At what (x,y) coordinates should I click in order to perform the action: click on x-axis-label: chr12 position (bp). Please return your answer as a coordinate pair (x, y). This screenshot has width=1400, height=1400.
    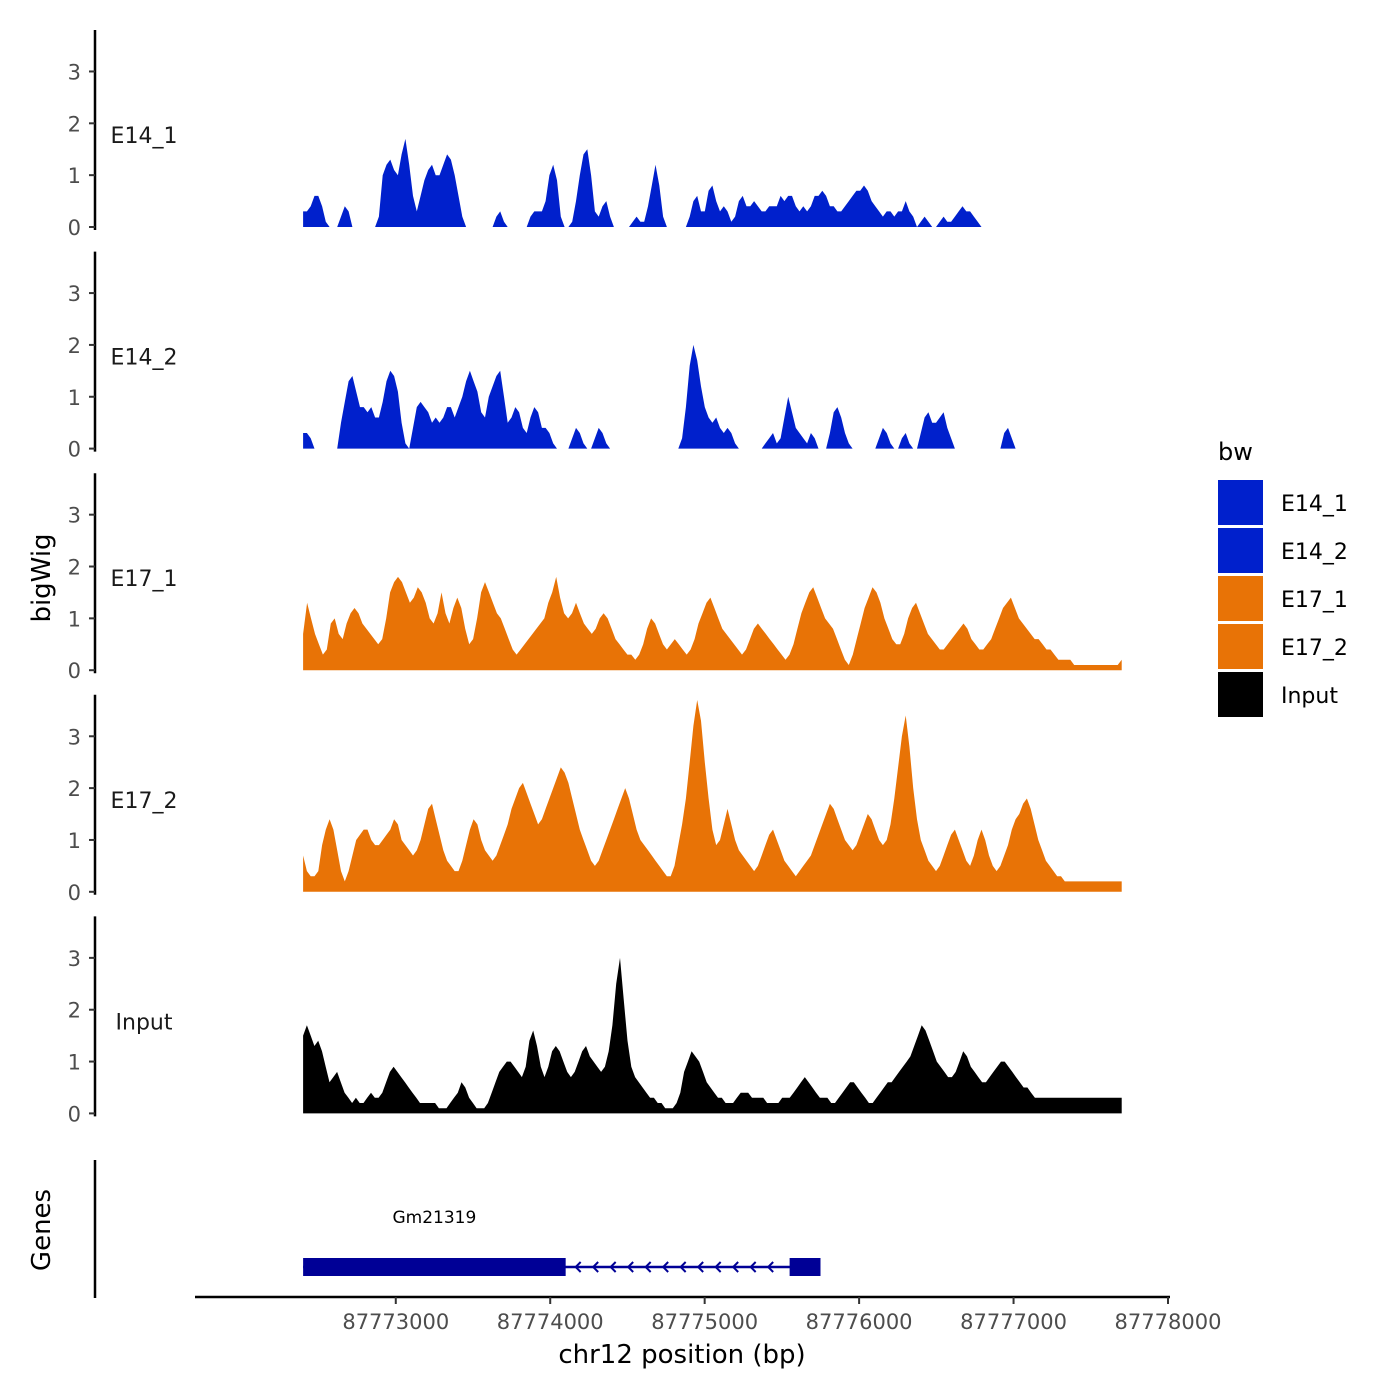
    Looking at the image, I should click on (681, 1355).